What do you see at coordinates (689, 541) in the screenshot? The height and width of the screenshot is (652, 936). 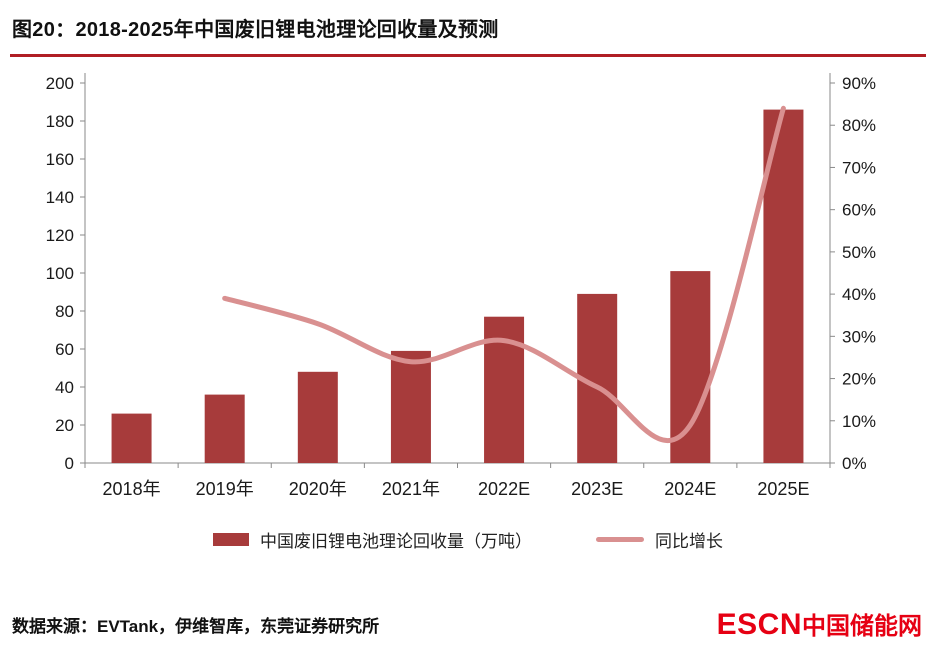 I see `legend-line-label: 同比增长` at bounding box center [689, 541].